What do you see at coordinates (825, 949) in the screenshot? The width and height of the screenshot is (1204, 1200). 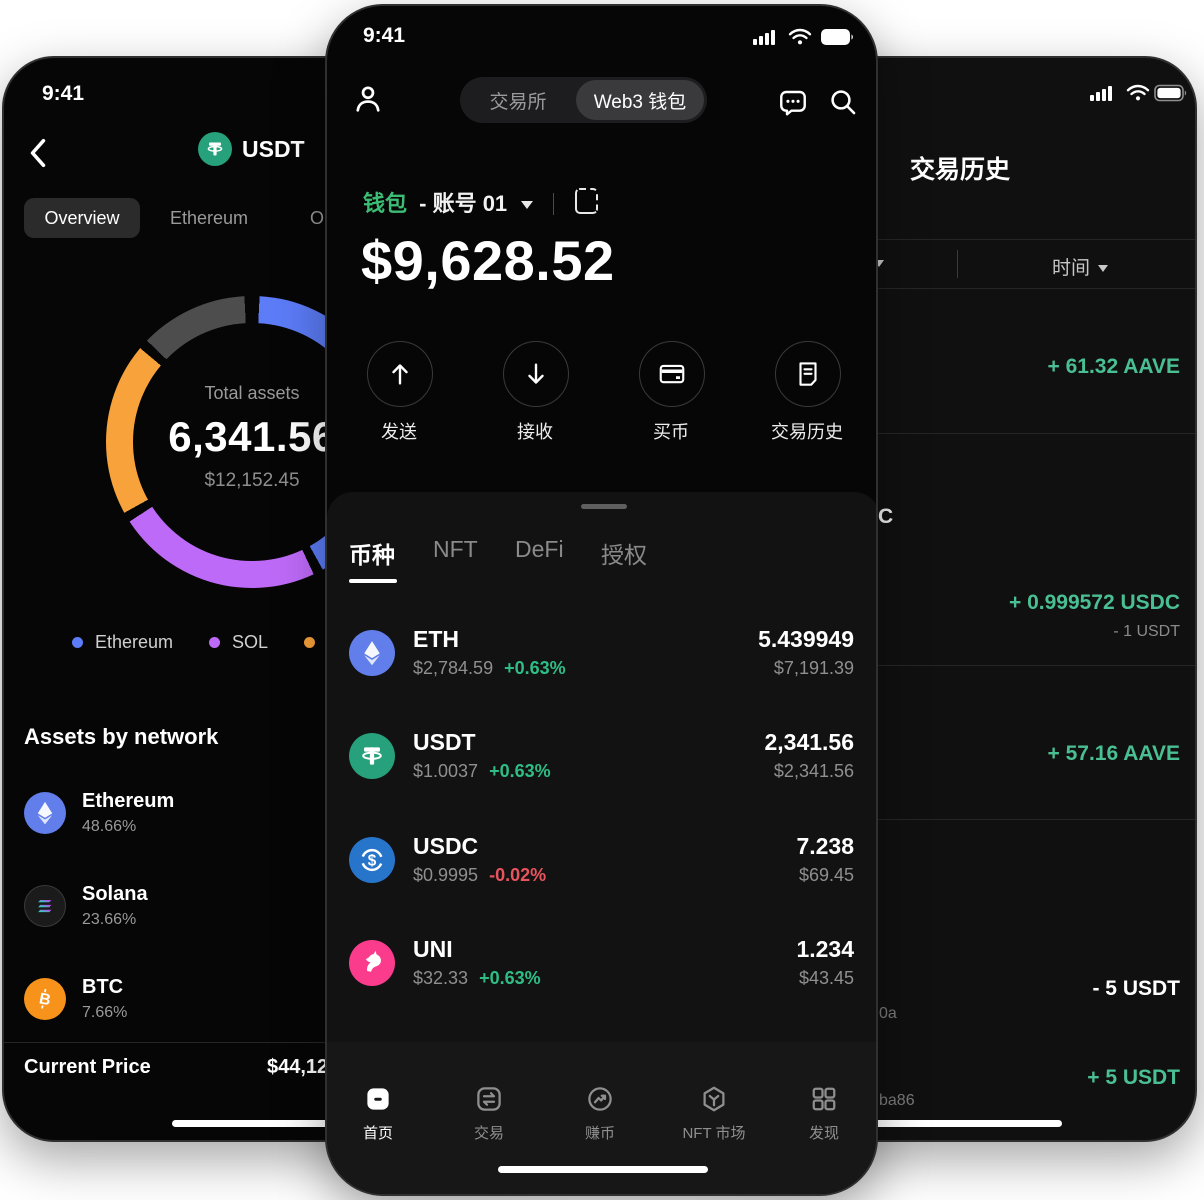 I see `token-amount: 1.234` at bounding box center [825, 949].